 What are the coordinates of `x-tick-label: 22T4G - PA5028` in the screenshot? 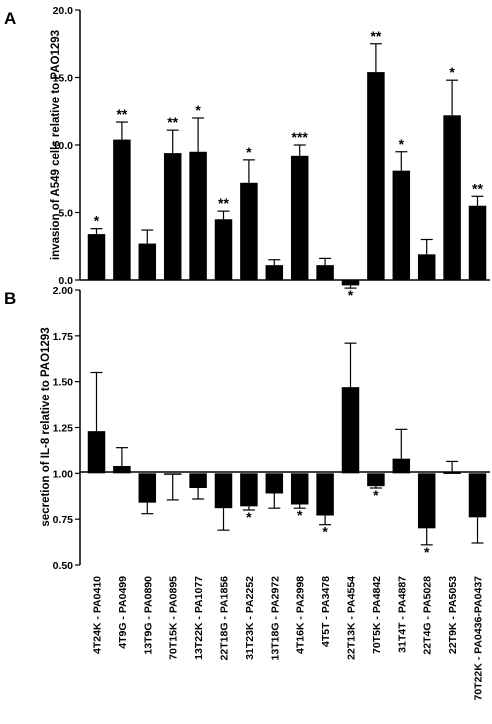 It's located at (428, 615).